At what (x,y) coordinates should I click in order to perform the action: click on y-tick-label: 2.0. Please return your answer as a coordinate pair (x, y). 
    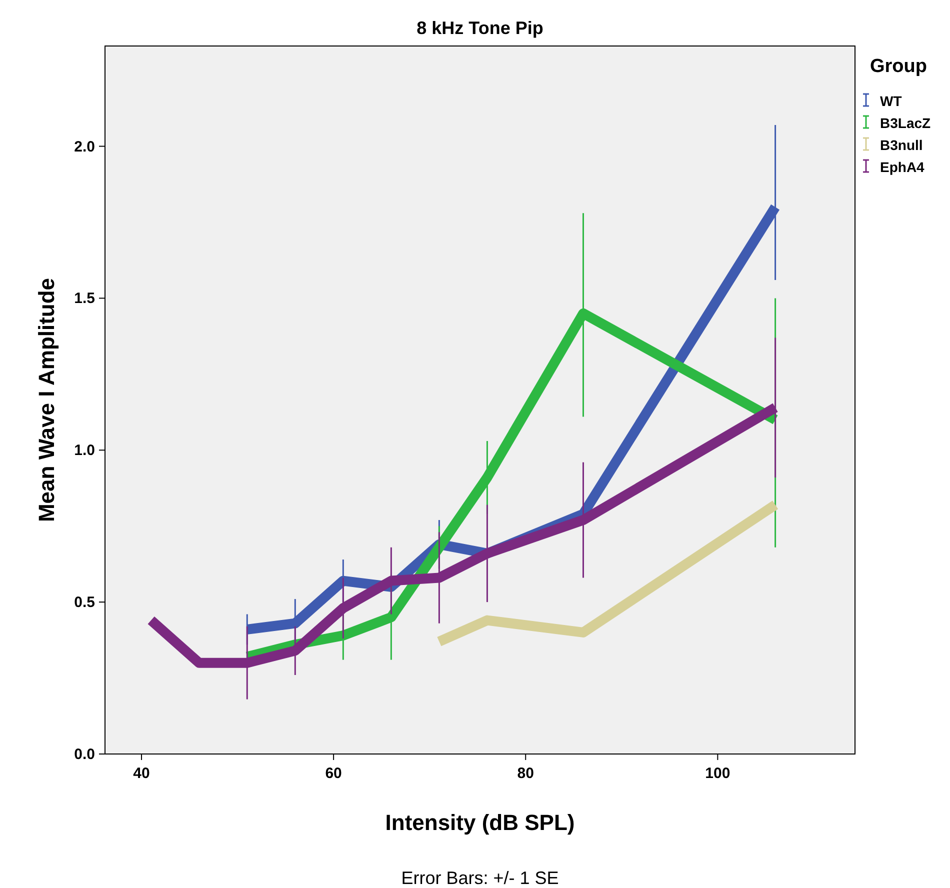
    Looking at the image, I should click on (84, 147).